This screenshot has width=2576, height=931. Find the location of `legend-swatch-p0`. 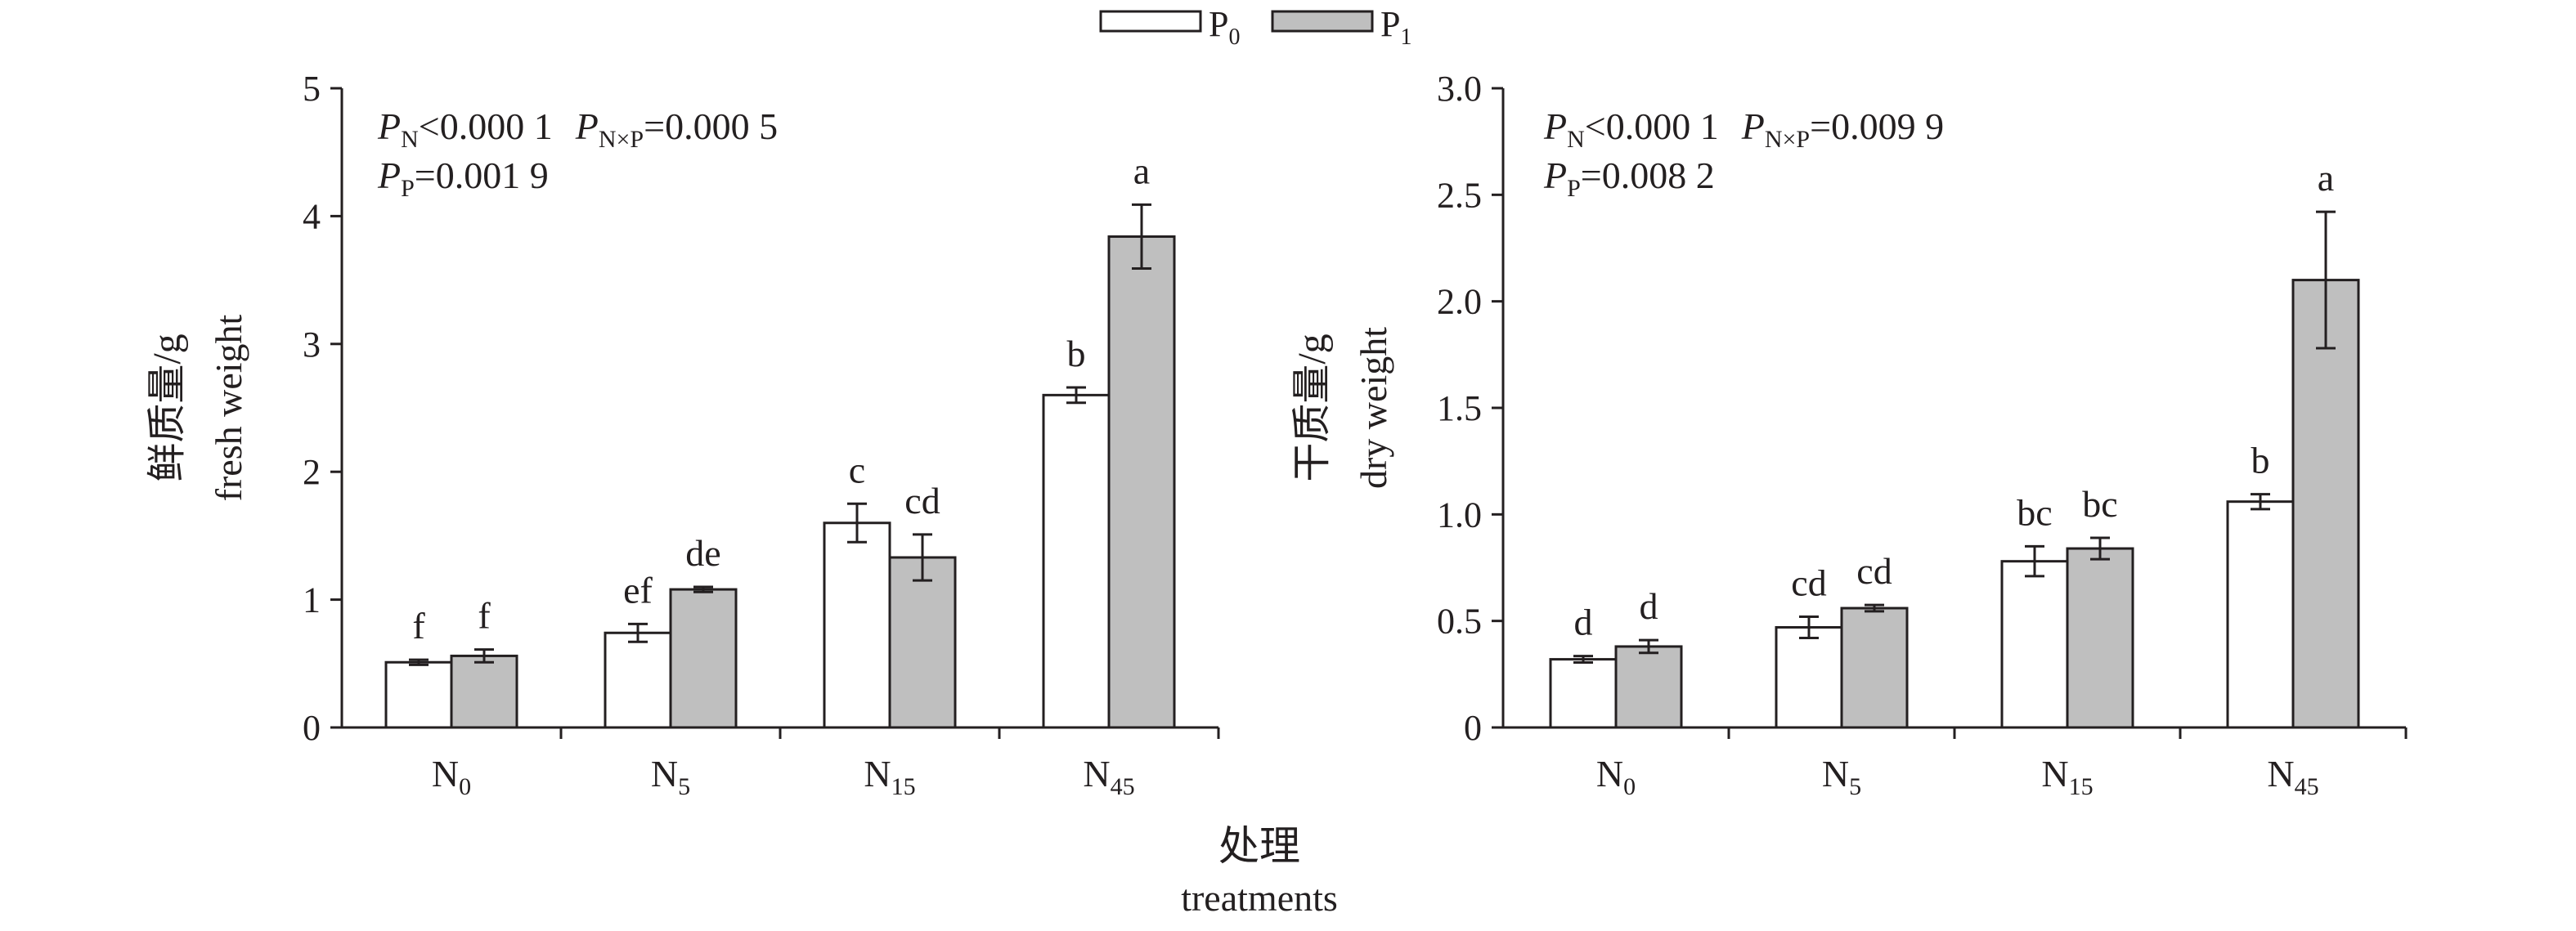

legend-swatch-p0 is located at coordinates (1150, 21).